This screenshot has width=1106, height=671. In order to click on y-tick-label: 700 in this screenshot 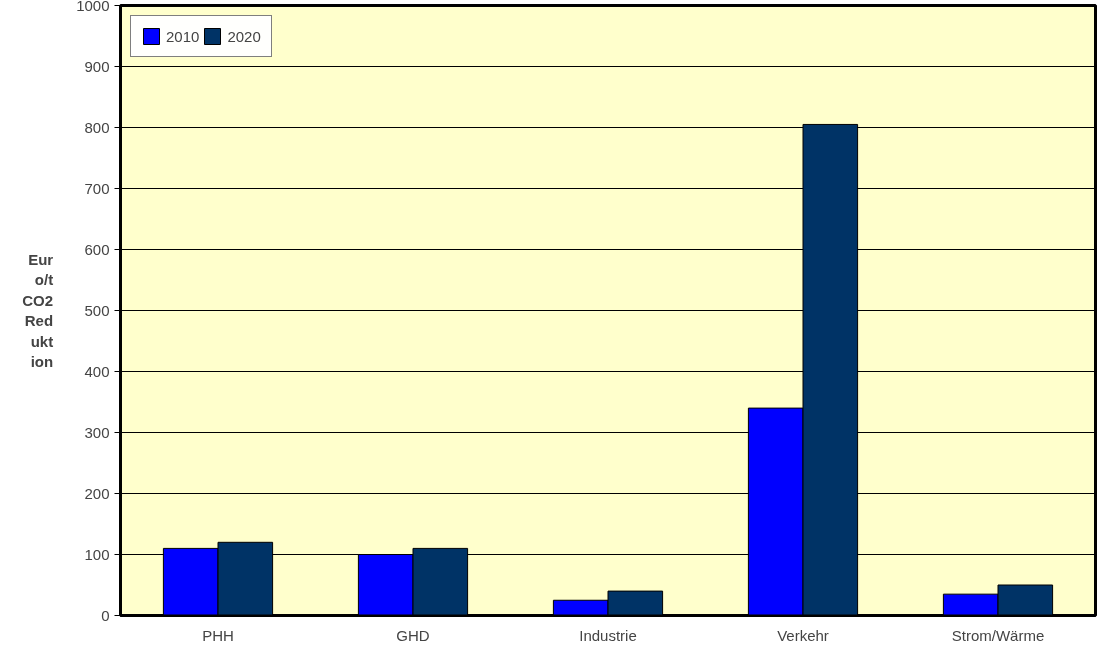, I will do `click(97, 188)`.